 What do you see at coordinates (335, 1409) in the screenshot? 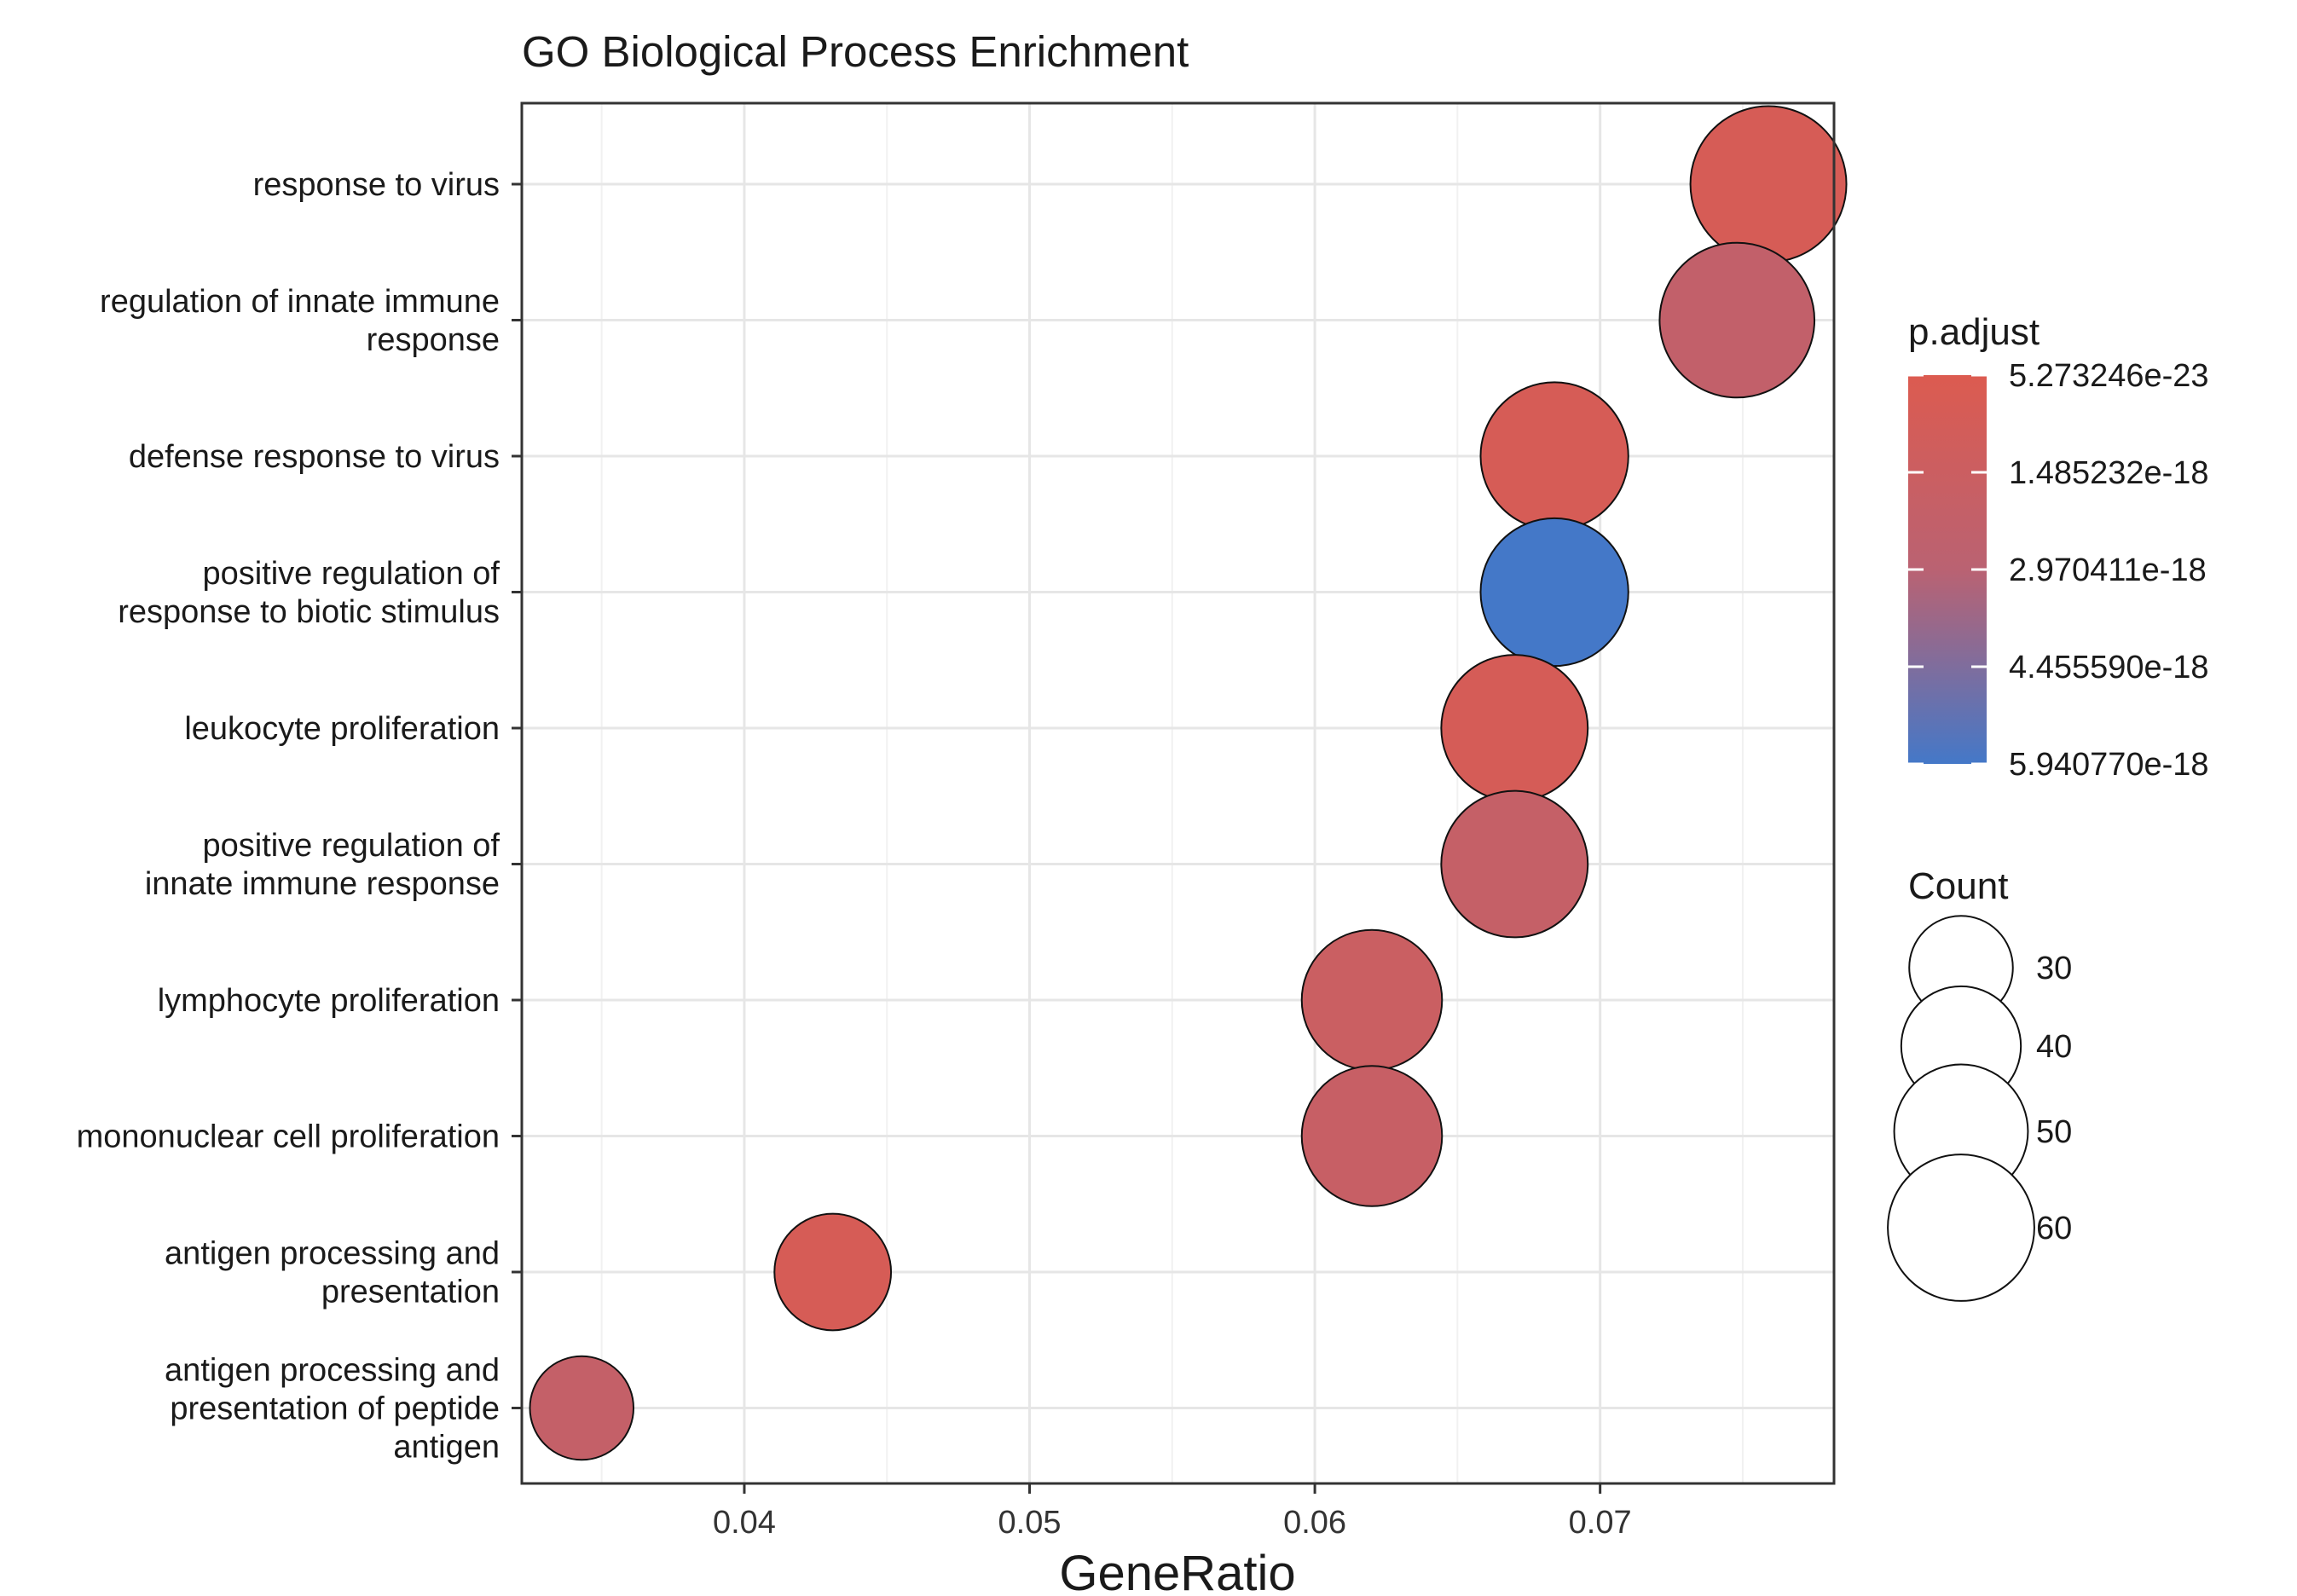
I see `y-tick-label-9-line-1: presentation of peptide` at bounding box center [335, 1409].